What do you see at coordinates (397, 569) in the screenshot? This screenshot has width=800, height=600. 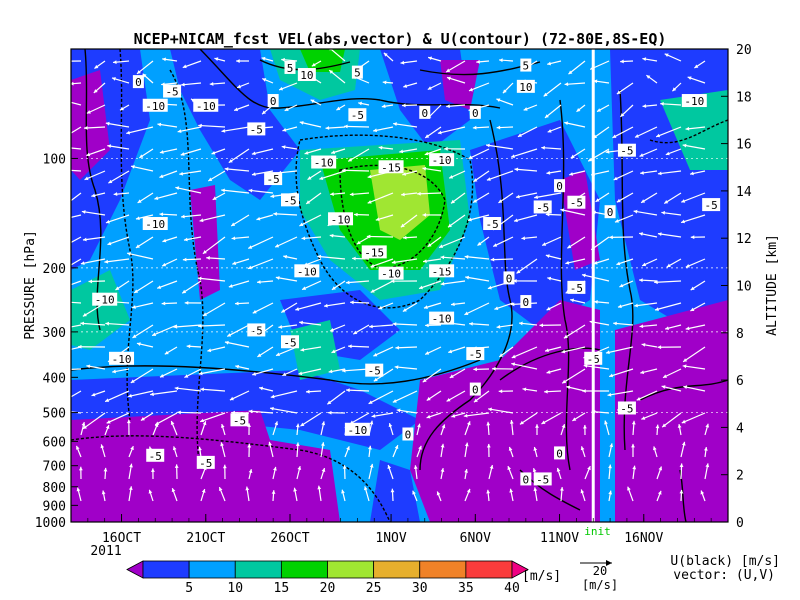 I see `colorbar-box` at bounding box center [397, 569].